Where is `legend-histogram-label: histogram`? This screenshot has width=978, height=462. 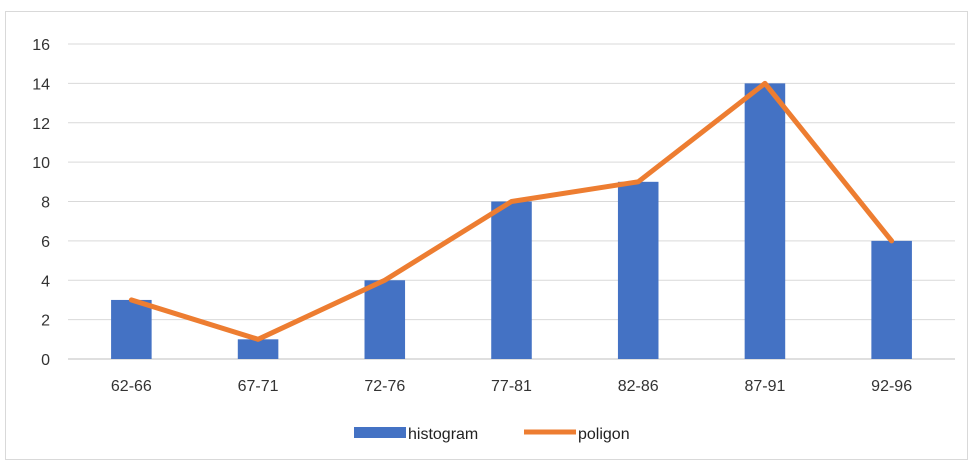
legend-histogram-label: histogram is located at coordinates (443, 434).